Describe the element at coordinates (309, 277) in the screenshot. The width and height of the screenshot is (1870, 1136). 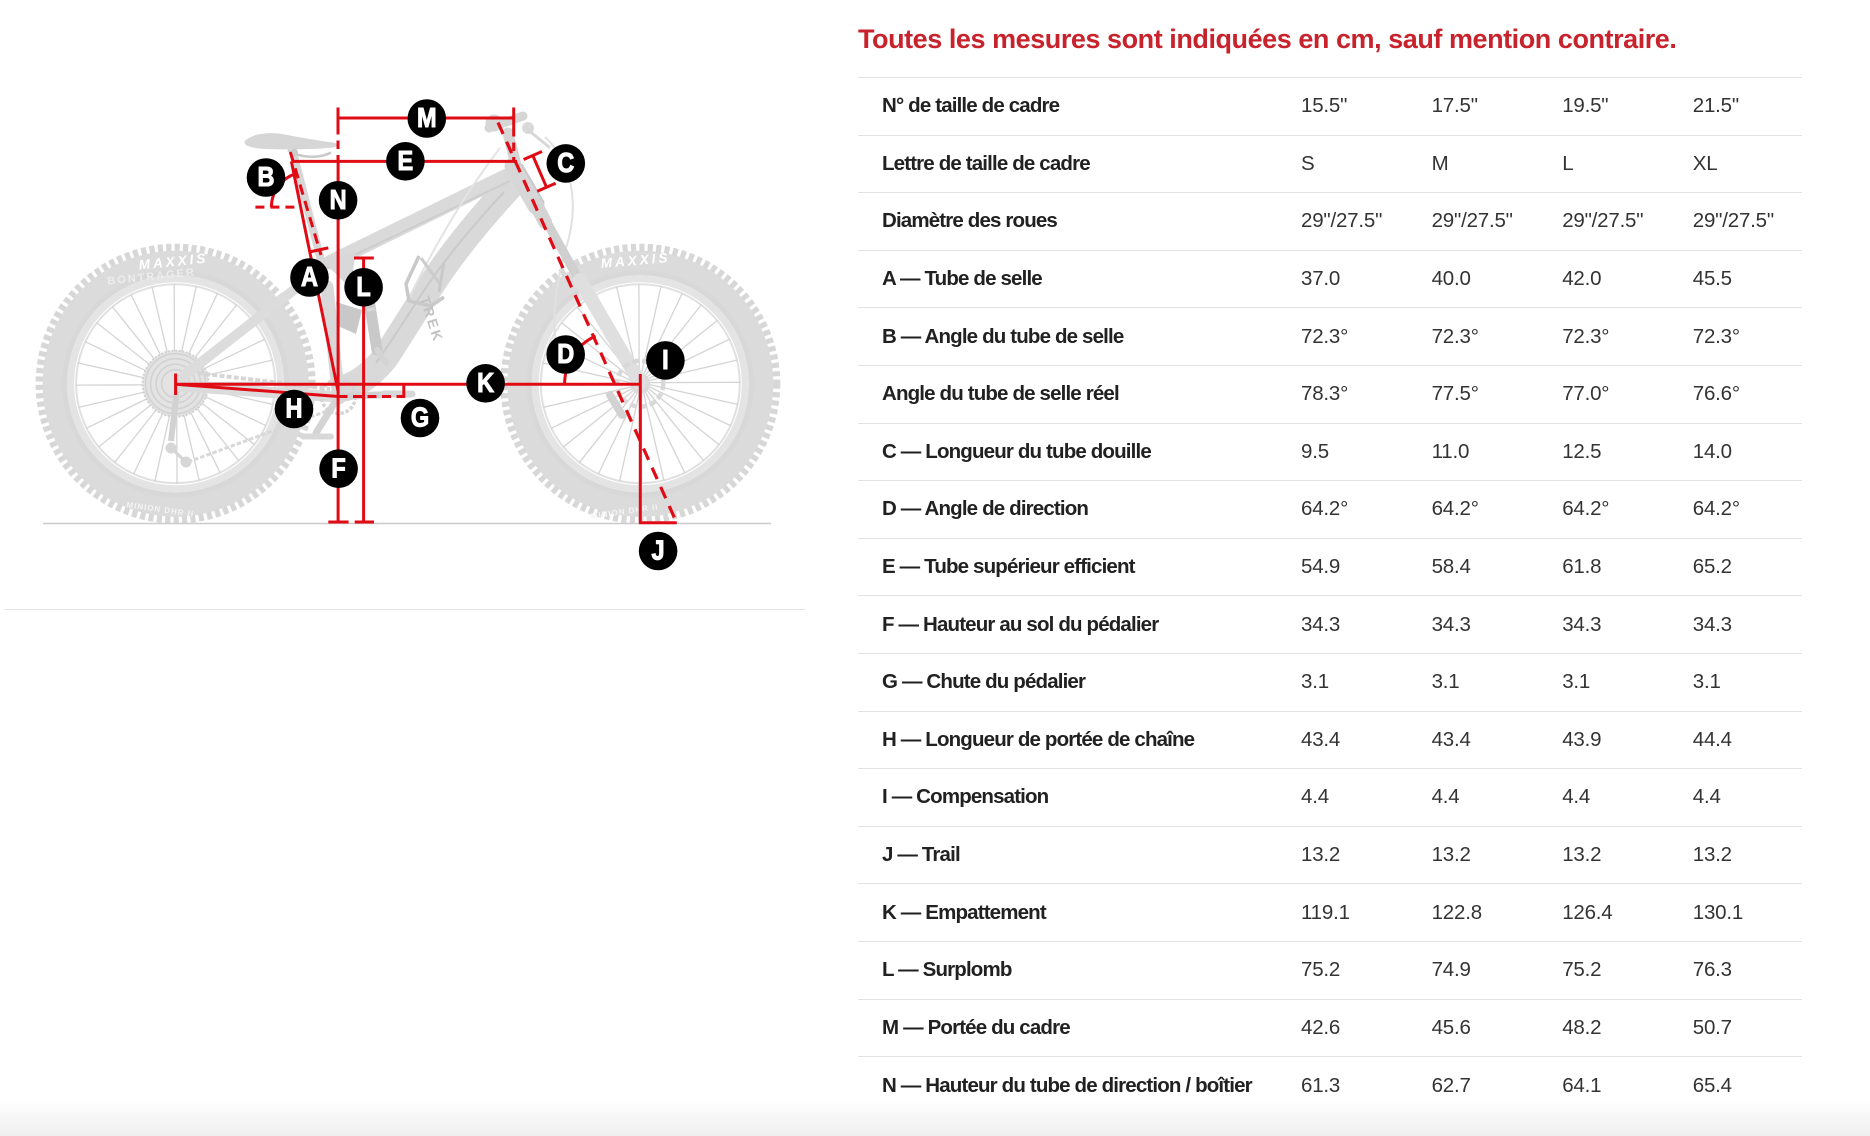
I see `svg-text: A` at that location.